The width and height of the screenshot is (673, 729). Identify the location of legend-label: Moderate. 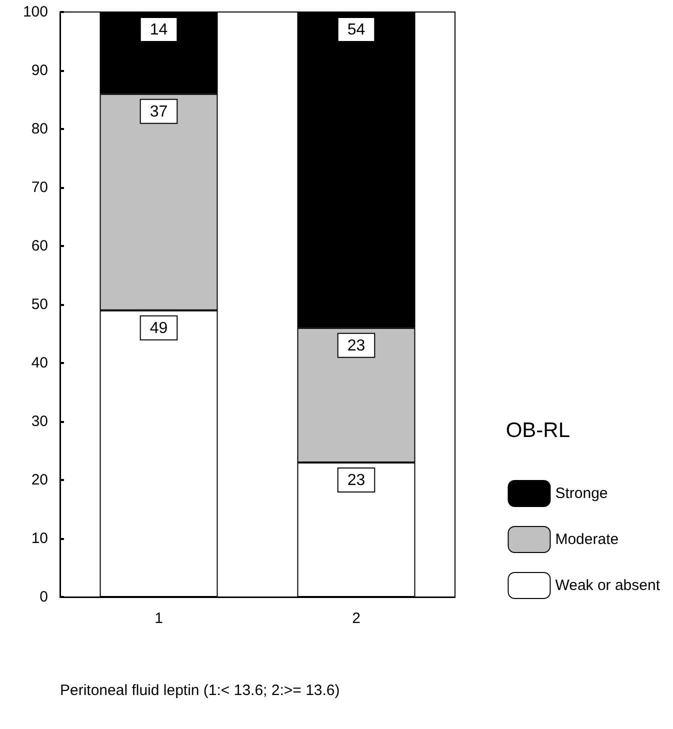
(587, 539).